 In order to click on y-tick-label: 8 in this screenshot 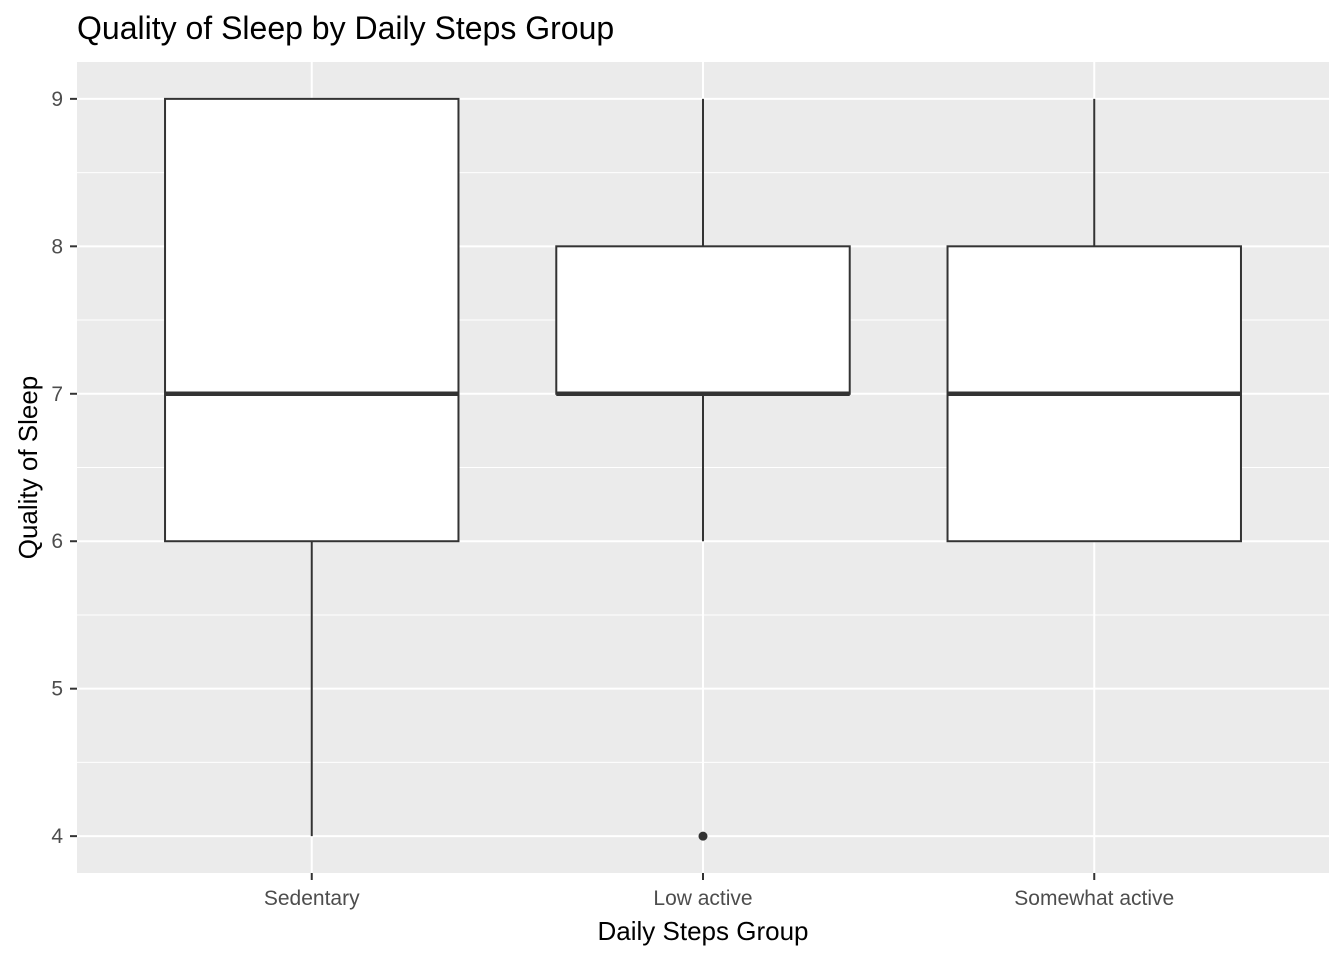, I will do `click(57, 246)`.